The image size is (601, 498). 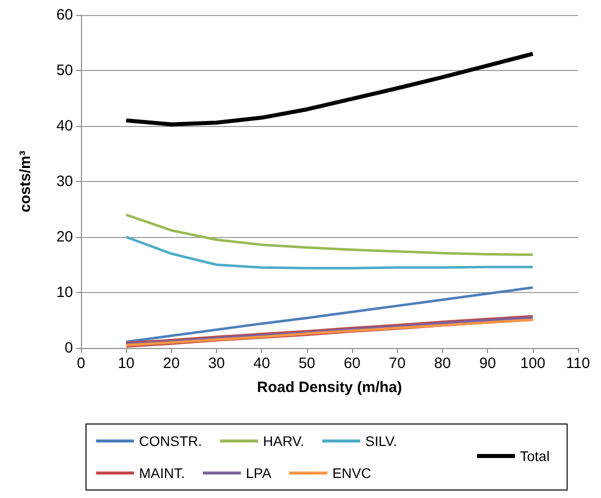 What do you see at coordinates (329, 387) in the screenshot?
I see `x-axis-title: Road Density (m/ha)` at bounding box center [329, 387].